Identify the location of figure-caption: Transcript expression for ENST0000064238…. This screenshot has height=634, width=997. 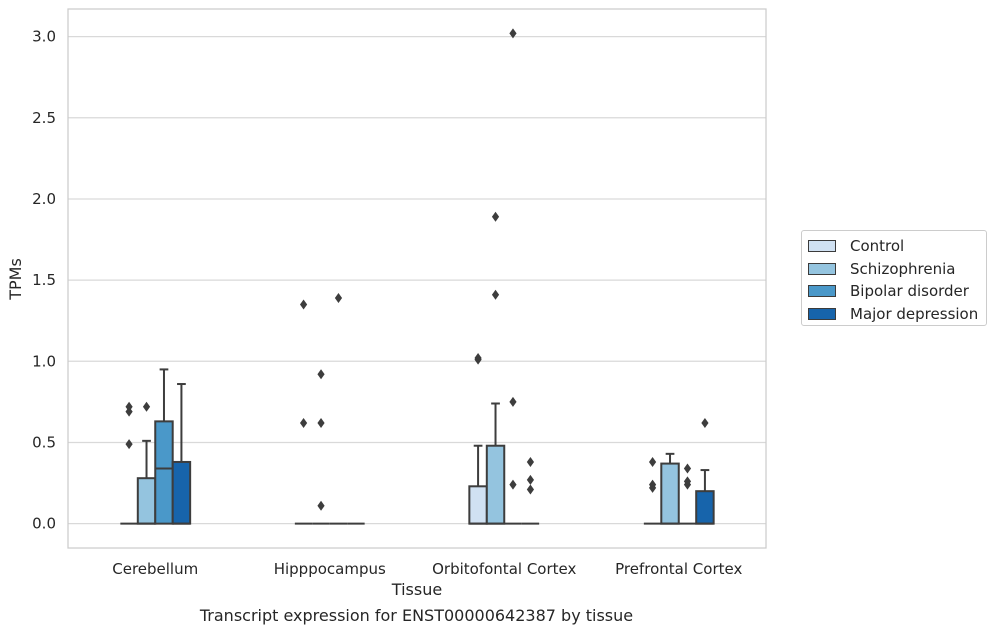
(416, 615).